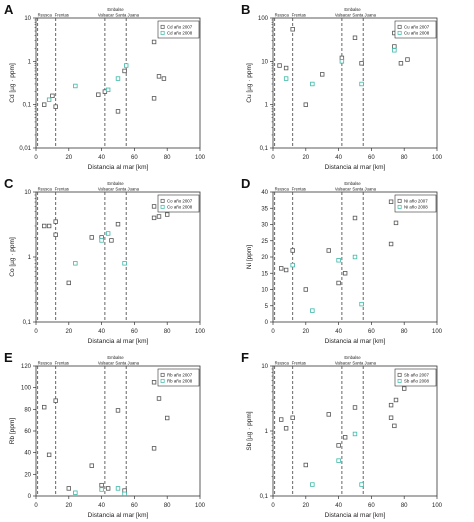  Describe the element at coordinates (30, 62) in the screenshot. I see `y-tick-label: 1` at that location.